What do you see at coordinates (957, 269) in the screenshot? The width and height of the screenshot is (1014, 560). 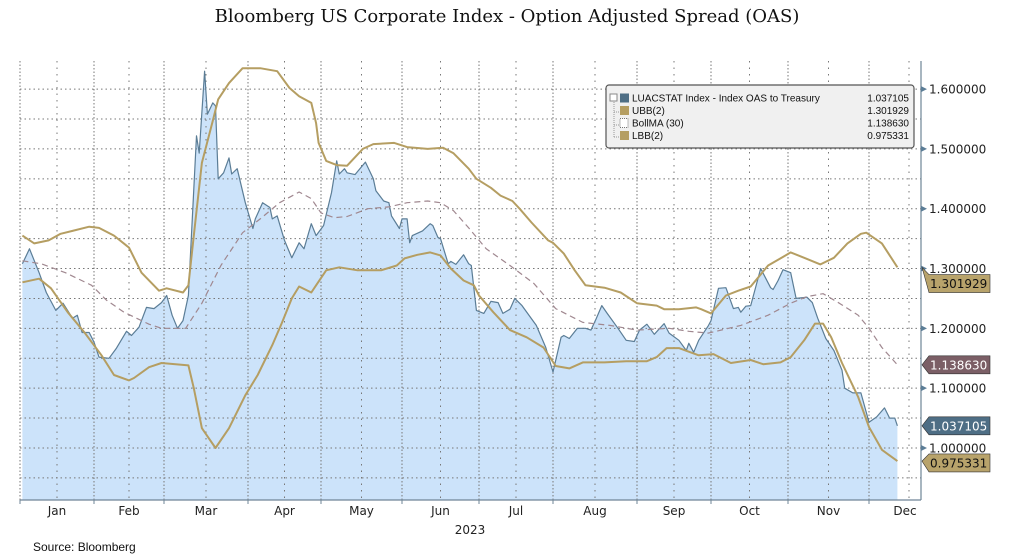 I see `y-tick-label: 1.300000` at bounding box center [957, 269].